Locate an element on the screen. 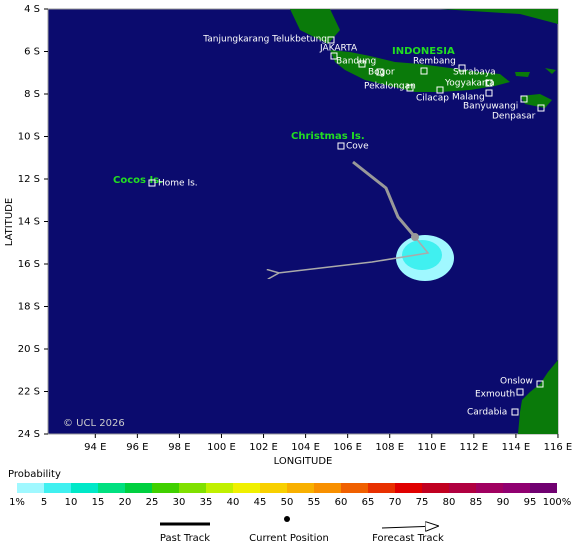 The image size is (580, 554). java is located at coordinates (420, 71).